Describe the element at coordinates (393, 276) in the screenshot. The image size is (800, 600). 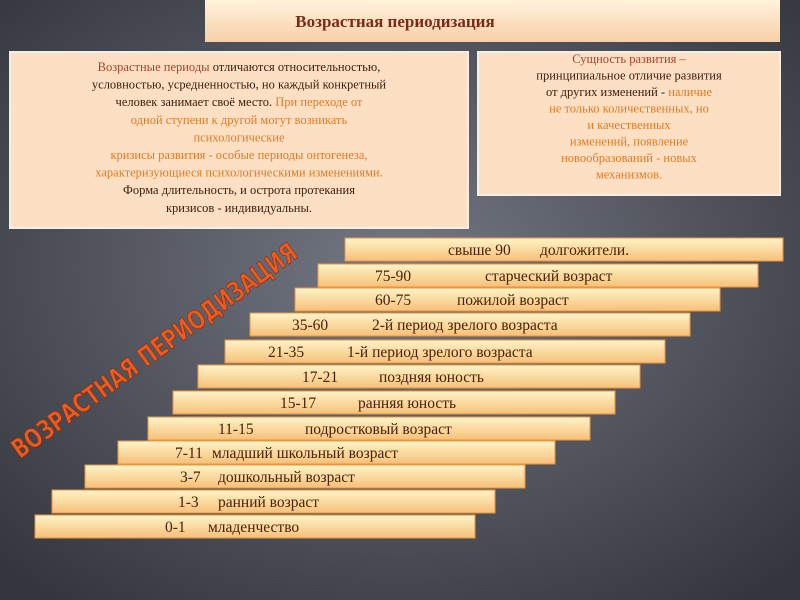
I see `step-age: 75-90` at that location.